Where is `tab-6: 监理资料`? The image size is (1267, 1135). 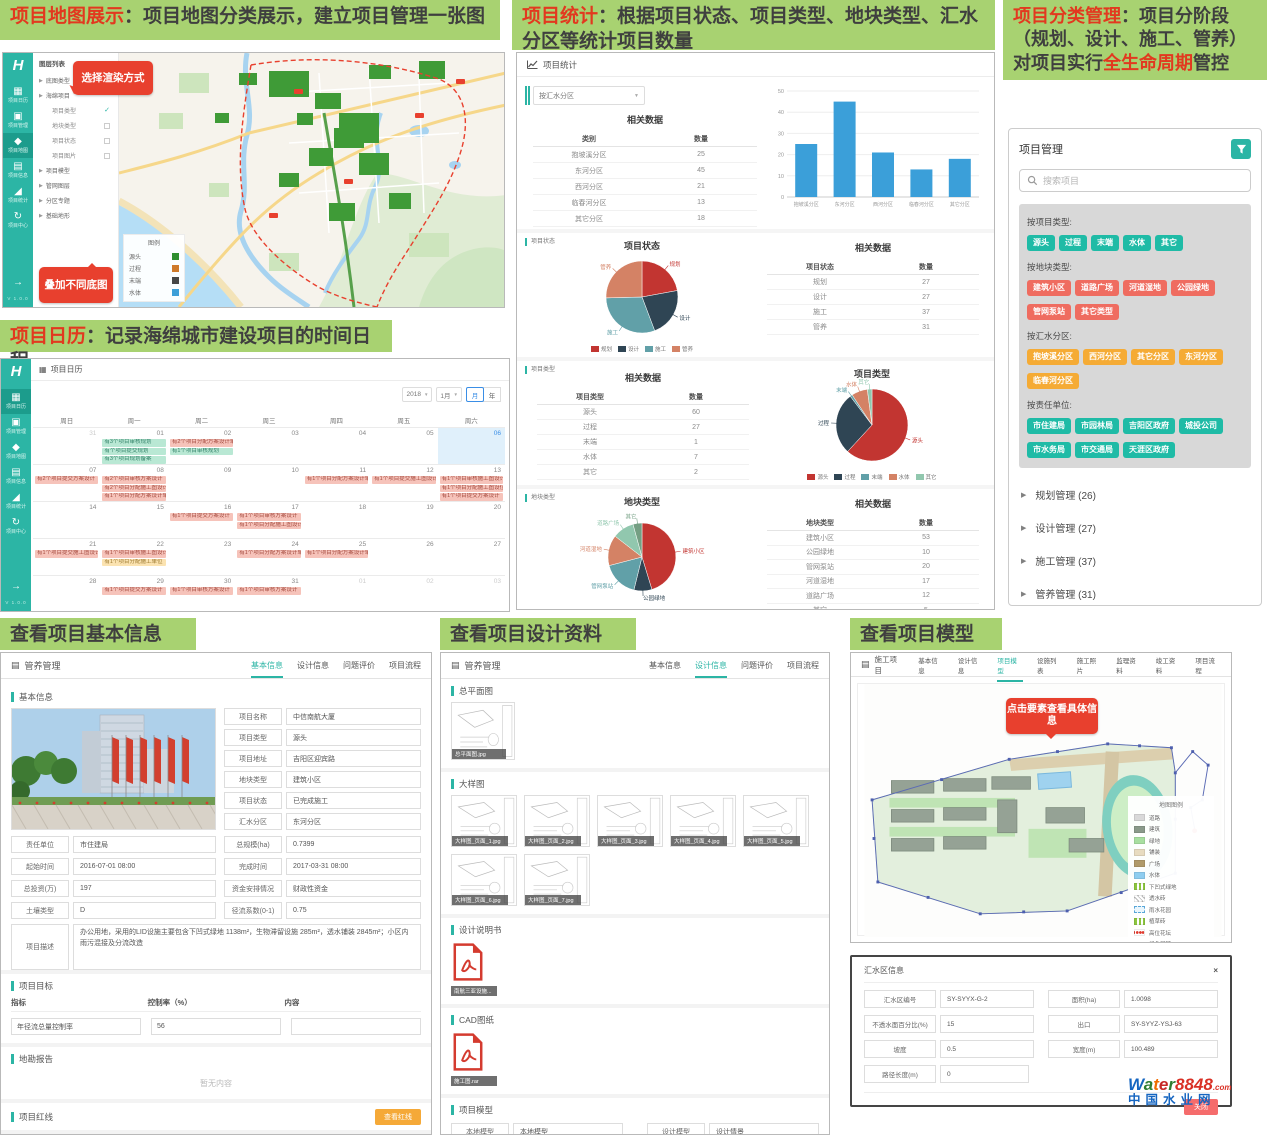
tab-6: 监理资料 is located at coordinates (1126, 666).